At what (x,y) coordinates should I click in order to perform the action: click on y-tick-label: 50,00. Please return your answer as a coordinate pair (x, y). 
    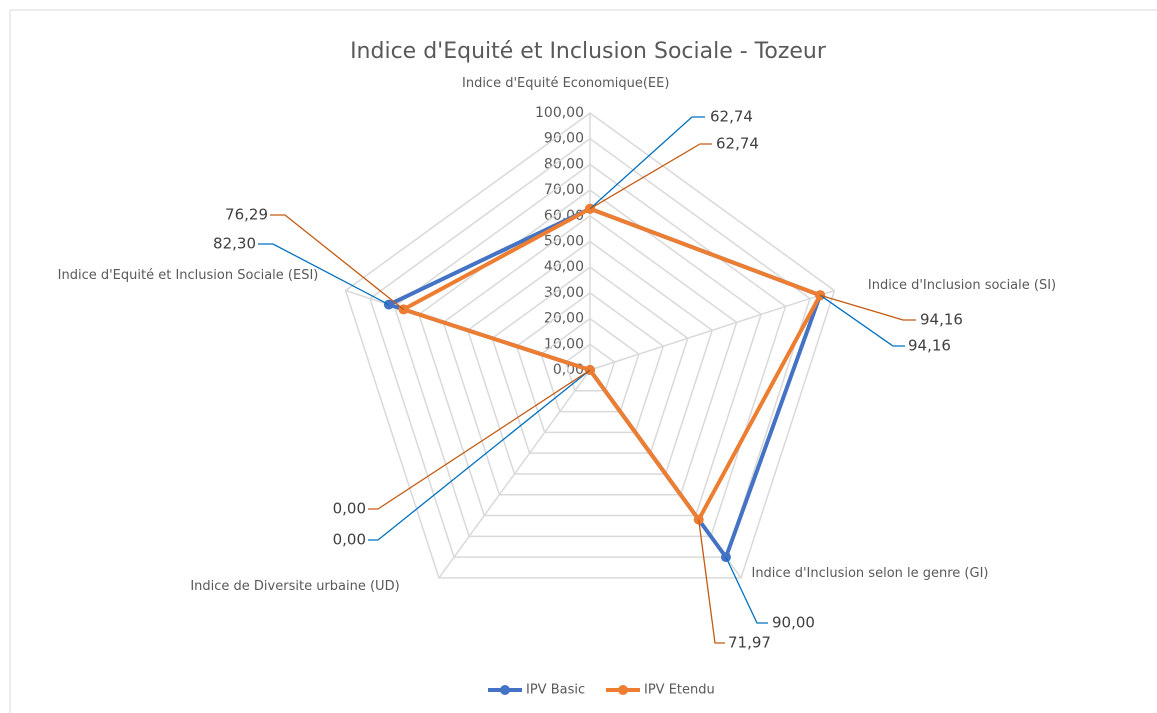
    Looking at the image, I should click on (564, 242).